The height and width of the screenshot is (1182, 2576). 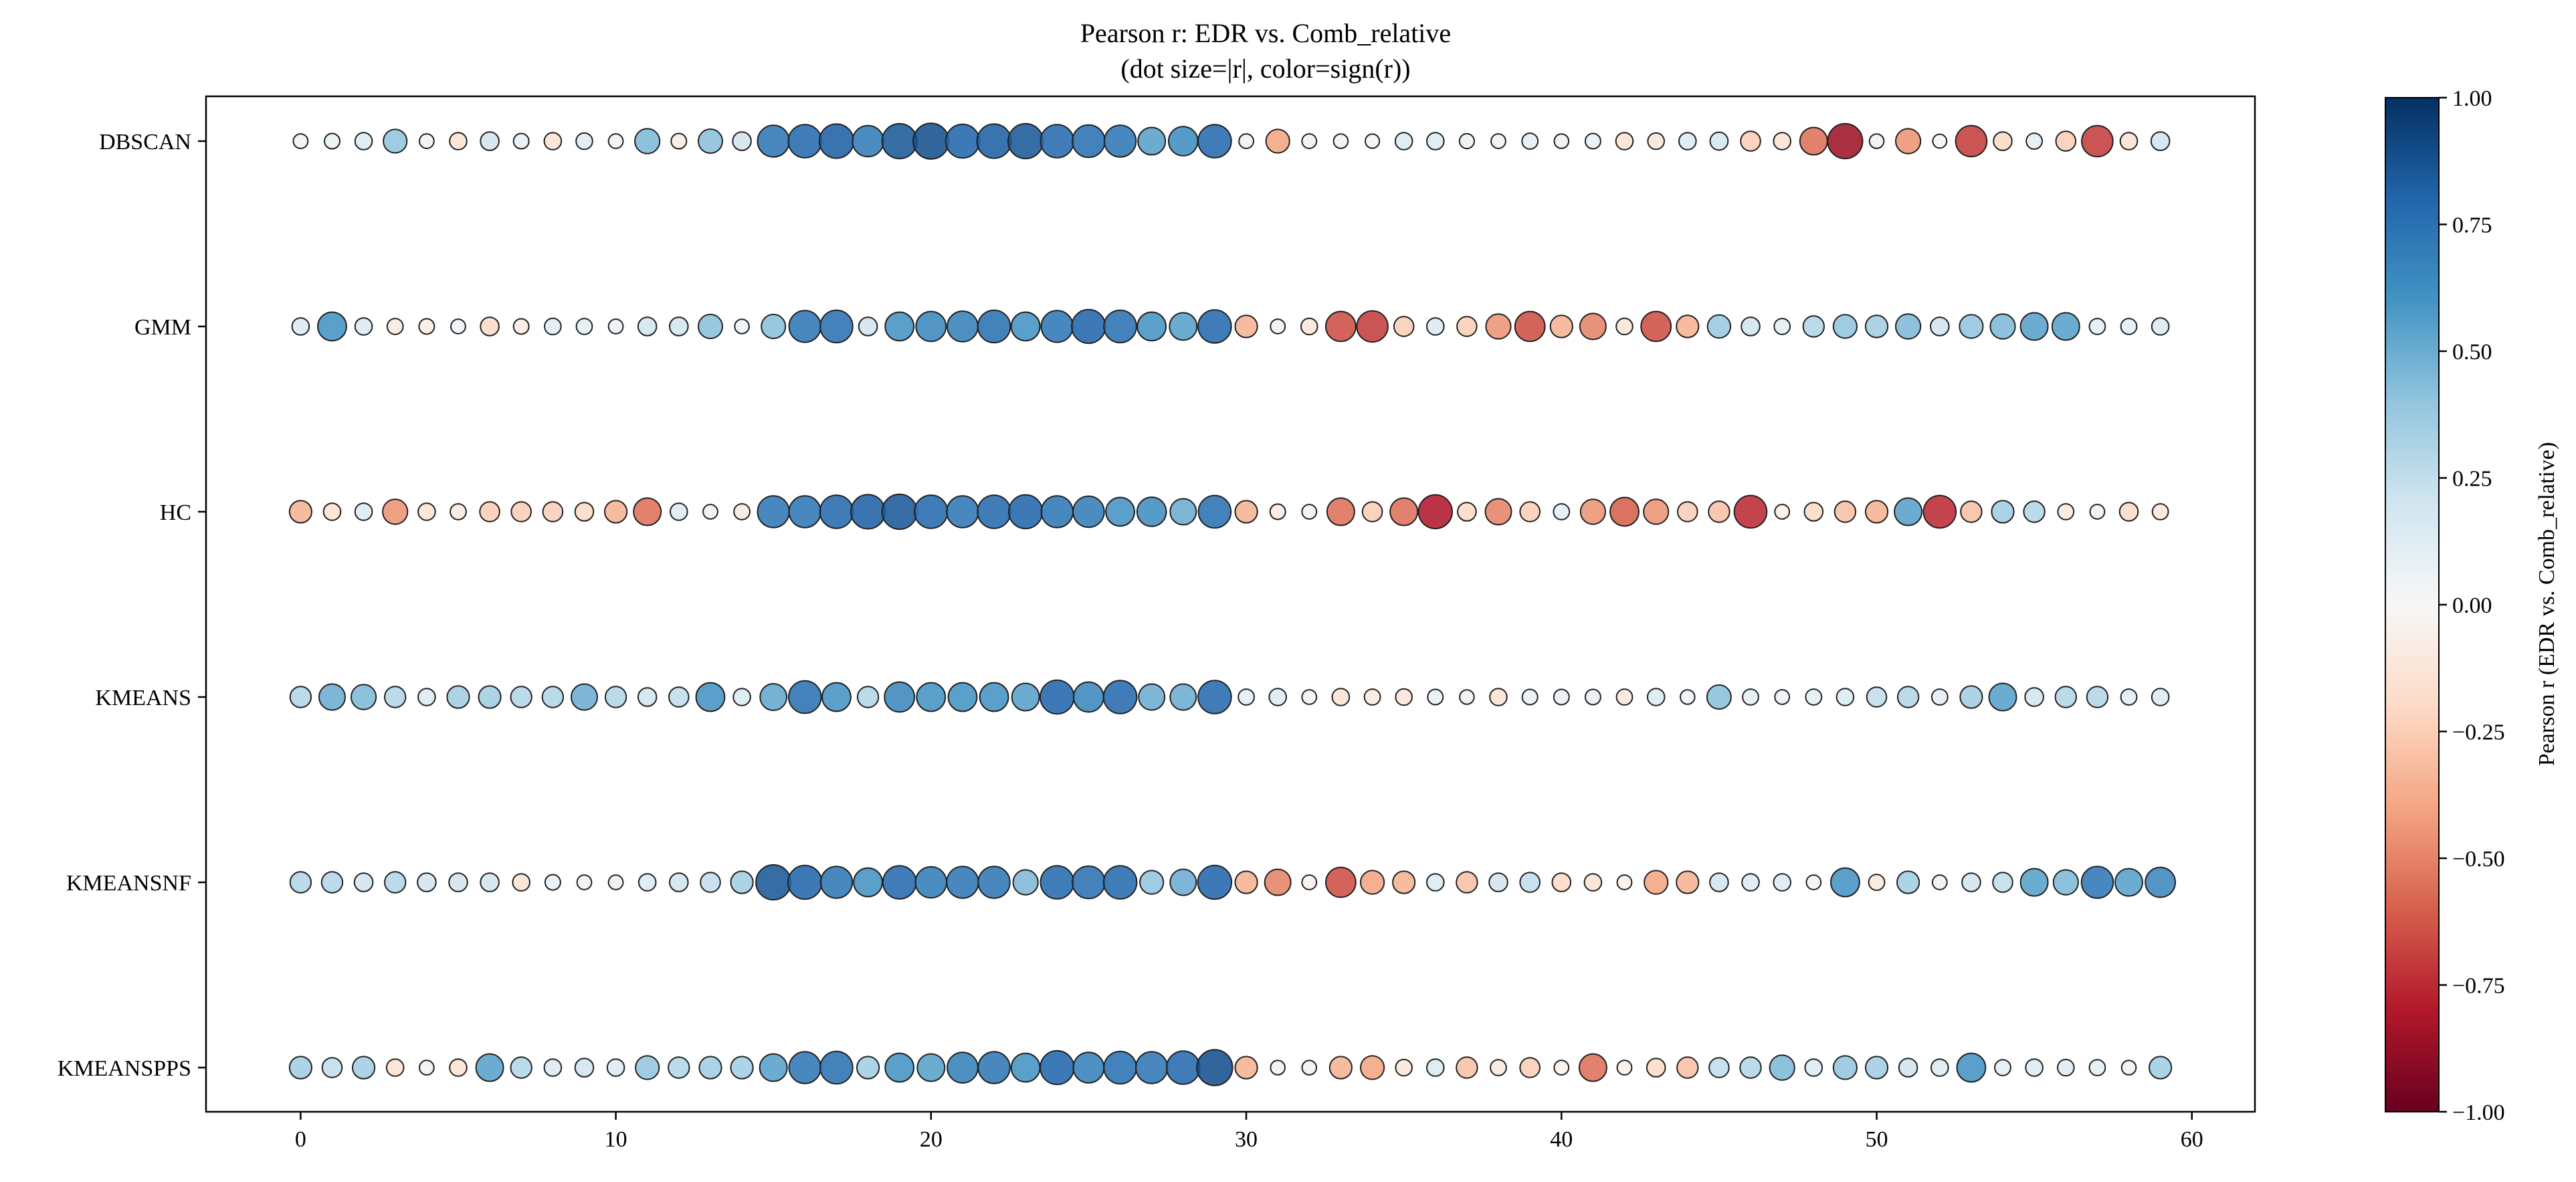 What do you see at coordinates (2472, 605) in the screenshot?
I see `colorbar-ticks: 1.00 0.75 0.50 0.25 0.00 −0.25 −0.50 −0.75 −1.00` at bounding box center [2472, 605].